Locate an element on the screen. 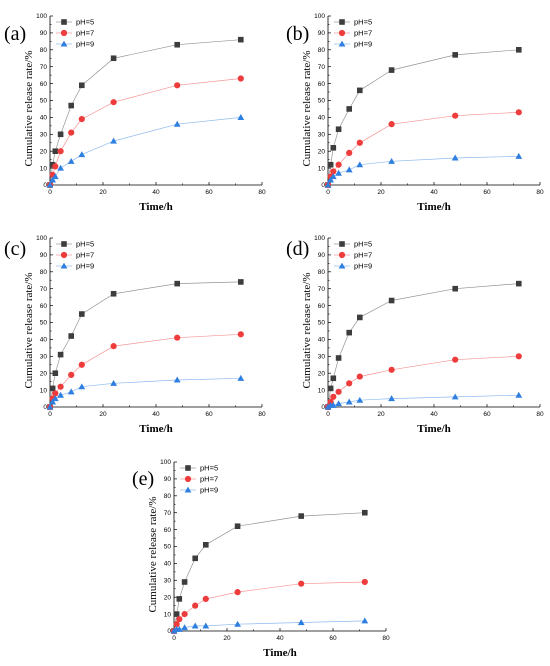 This screenshot has width=550, height=666. x-tick-label: 20 is located at coordinates (227, 638).